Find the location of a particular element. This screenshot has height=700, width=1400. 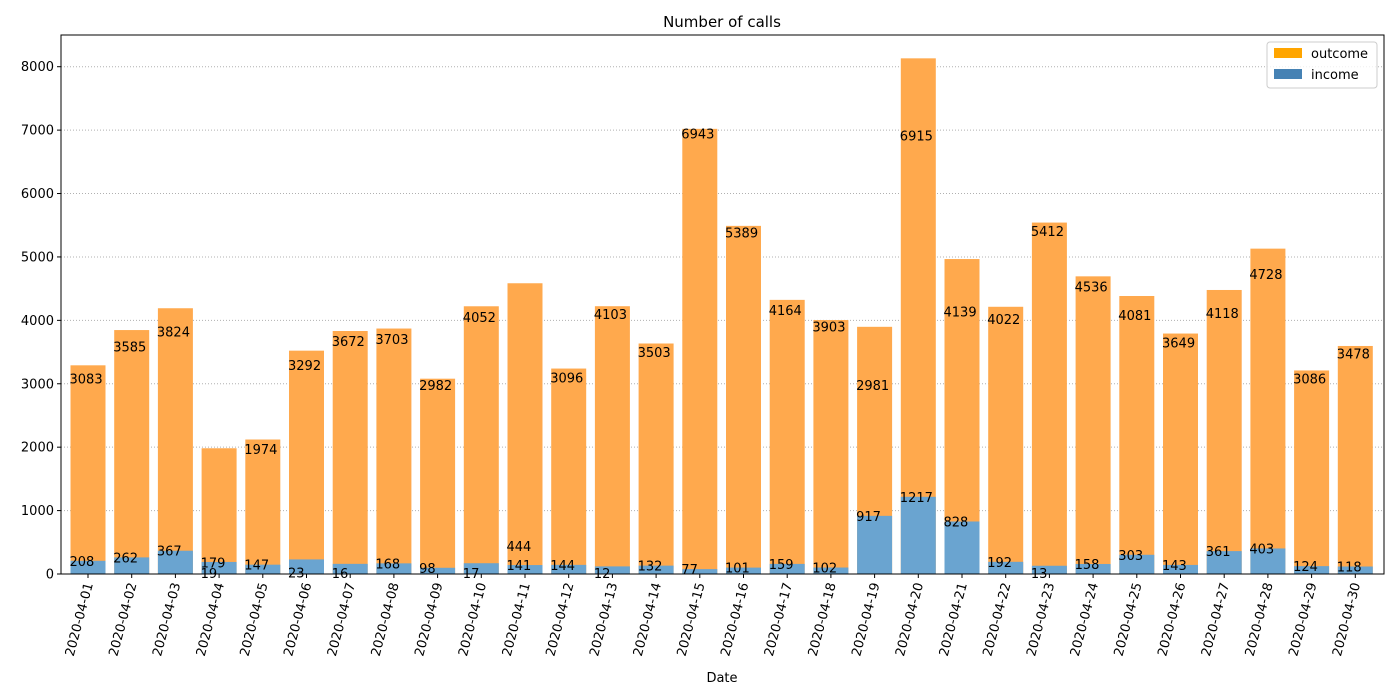

data-label-outcome: 5389 is located at coordinates (741, 233).